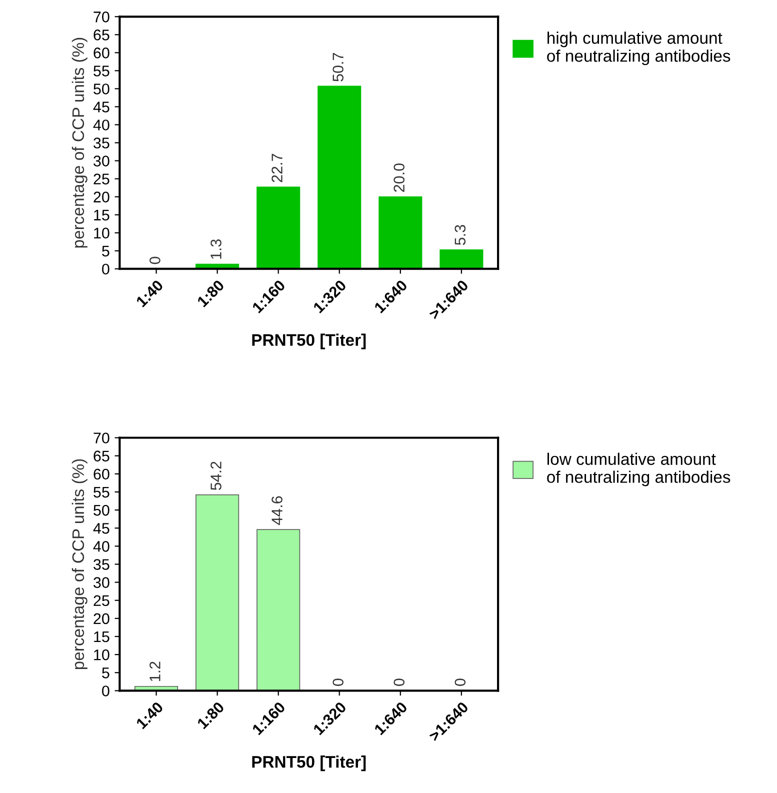 The height and width of the screenshot is (793, 777). What do you see at coordinates (638, 49) in the screenshot?
I see `legend-label: high cumulative amount of neutralizing antibodies` at bounding box center [638, 49].